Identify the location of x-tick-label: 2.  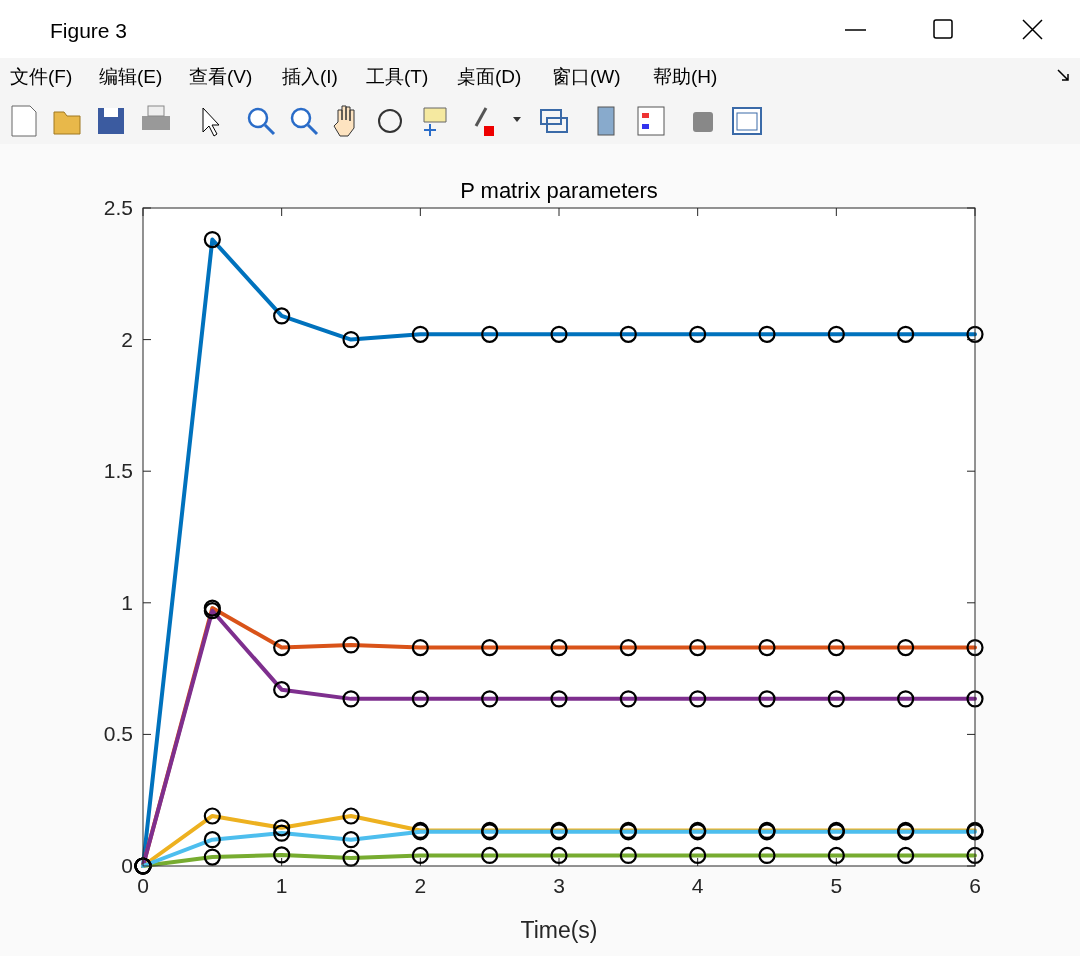
(420, 885).